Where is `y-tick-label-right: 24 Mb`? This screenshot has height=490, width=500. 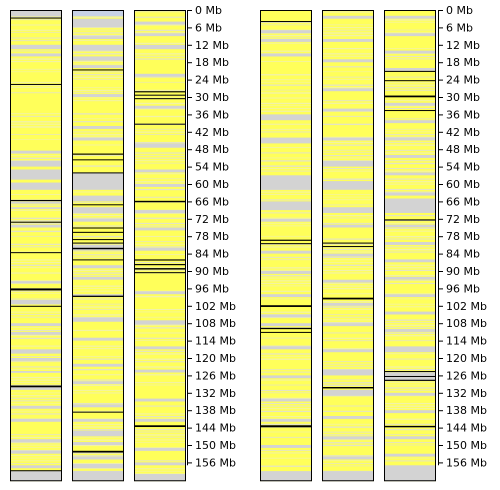 y-tick-label-right: 24 Mb is located at coordinates (463, 80).